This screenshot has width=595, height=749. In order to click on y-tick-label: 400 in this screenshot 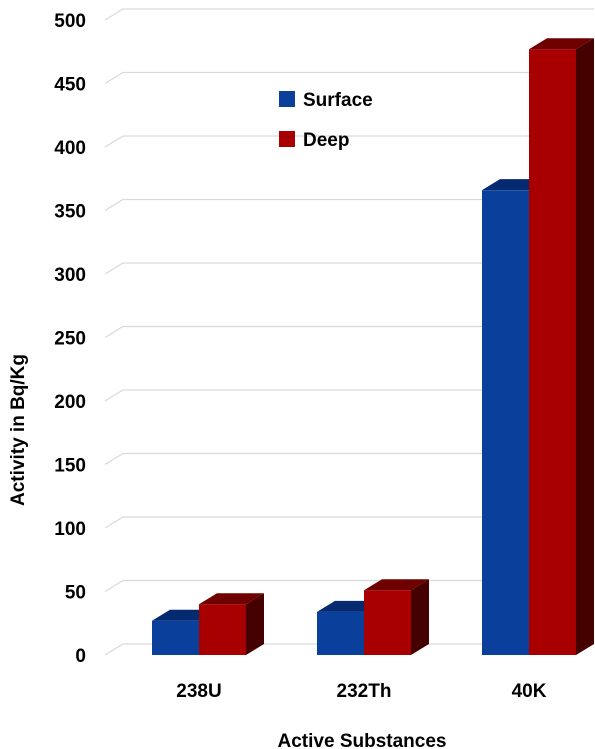, I will do `click(70, 148)`.